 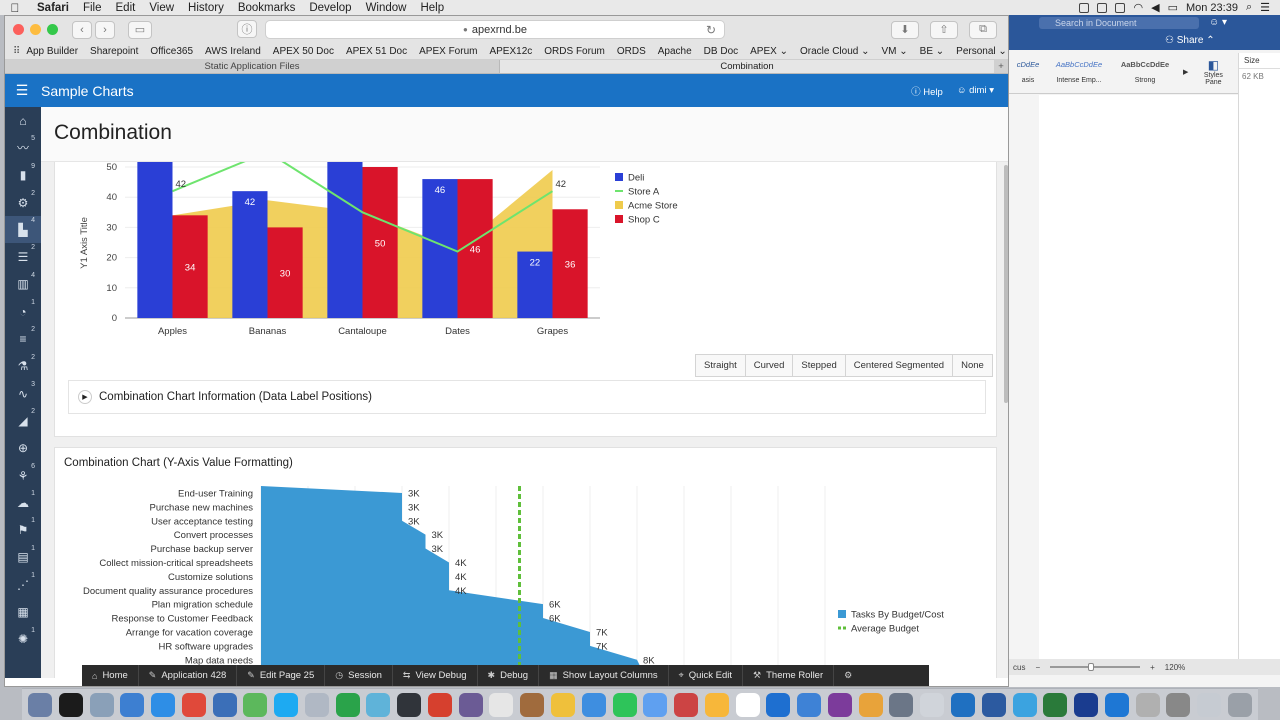 I want to click on sidebar-nav-item: ▙ 4, so click(x=23, y=230).